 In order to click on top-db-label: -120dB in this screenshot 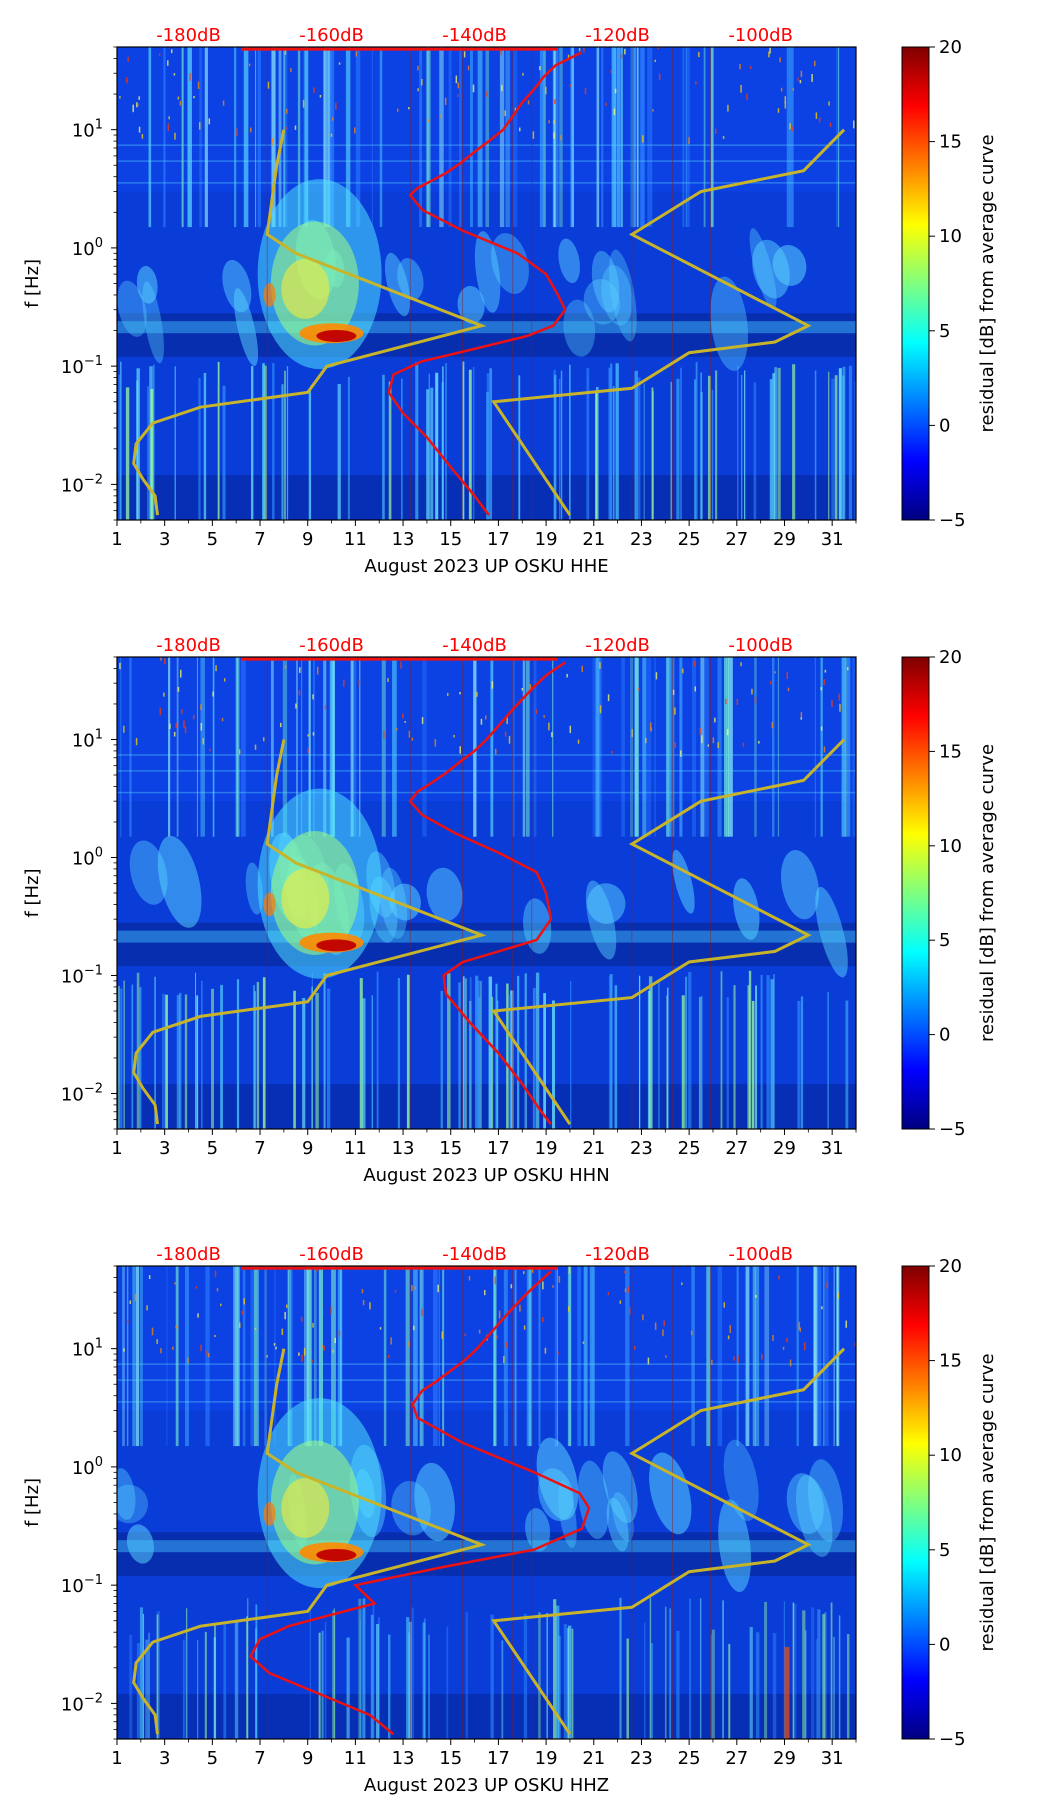, I will do `click(617, 1254)`.